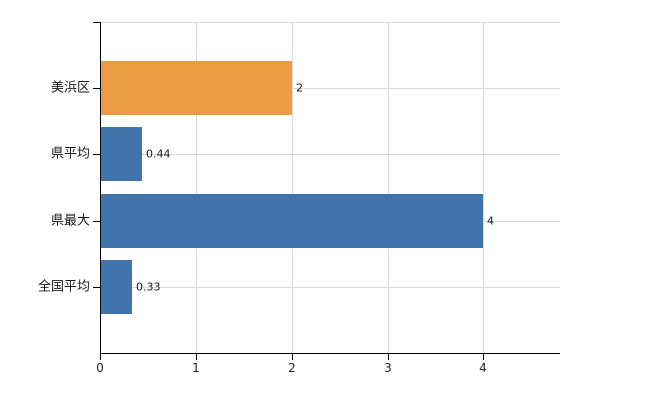 The height and width of the screenshot is (400, 650). What do you see at coordinates (100, 368) in the screenshot?
I see `x-tick-label: 0` at bounding box center [100, 368].